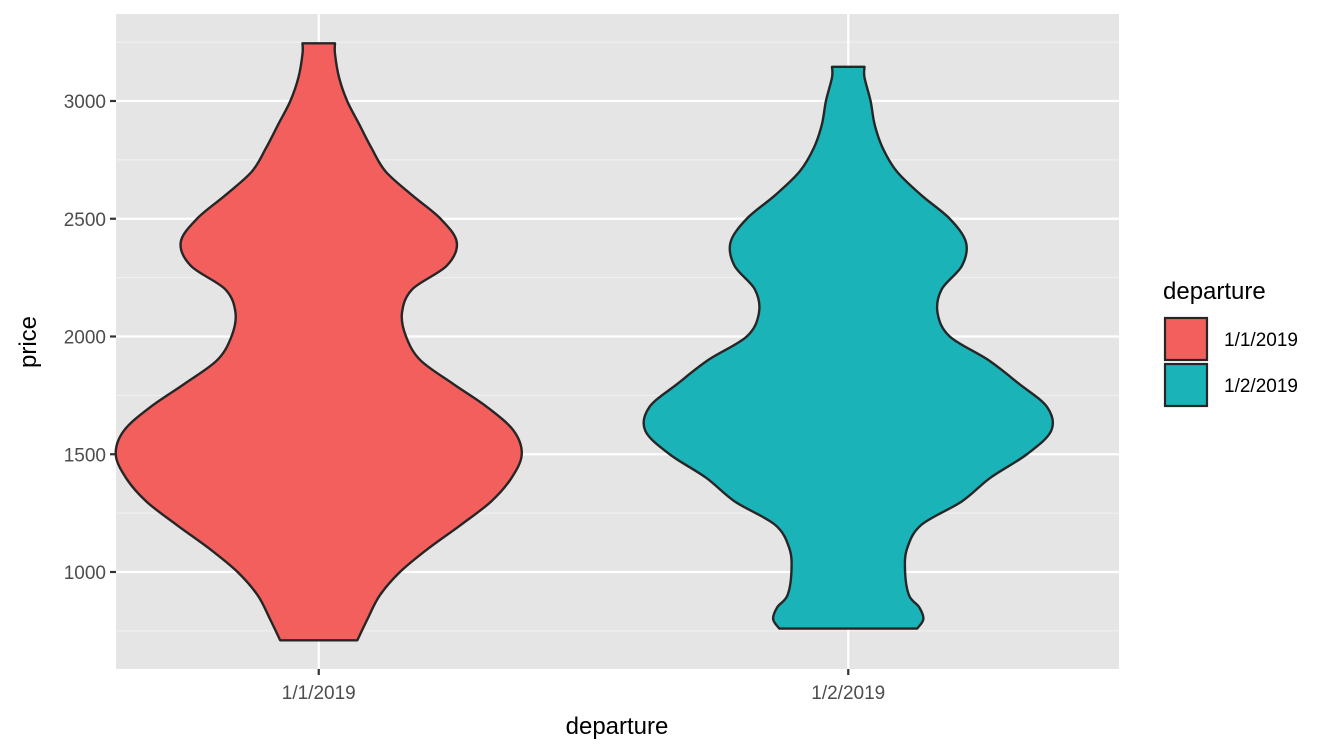 The height and width of the screenshot is (756, 1344). What do you see at coordinates (583, 686) in the screenshot?
I see `x-axis: 1/1/2019 1/2/2019` at bounding box center [583, 686].